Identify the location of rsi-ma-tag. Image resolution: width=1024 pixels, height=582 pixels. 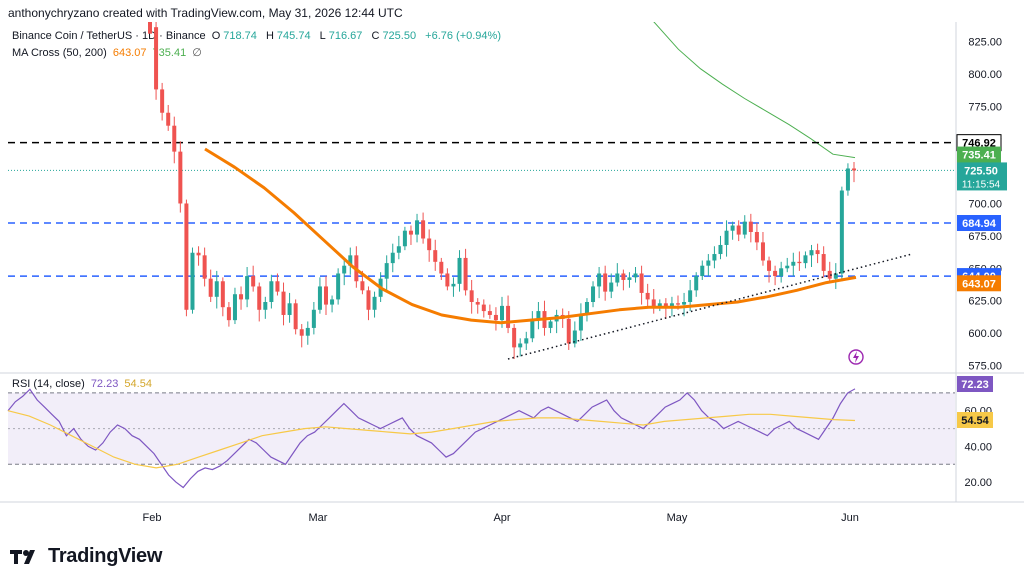
(975, 420).